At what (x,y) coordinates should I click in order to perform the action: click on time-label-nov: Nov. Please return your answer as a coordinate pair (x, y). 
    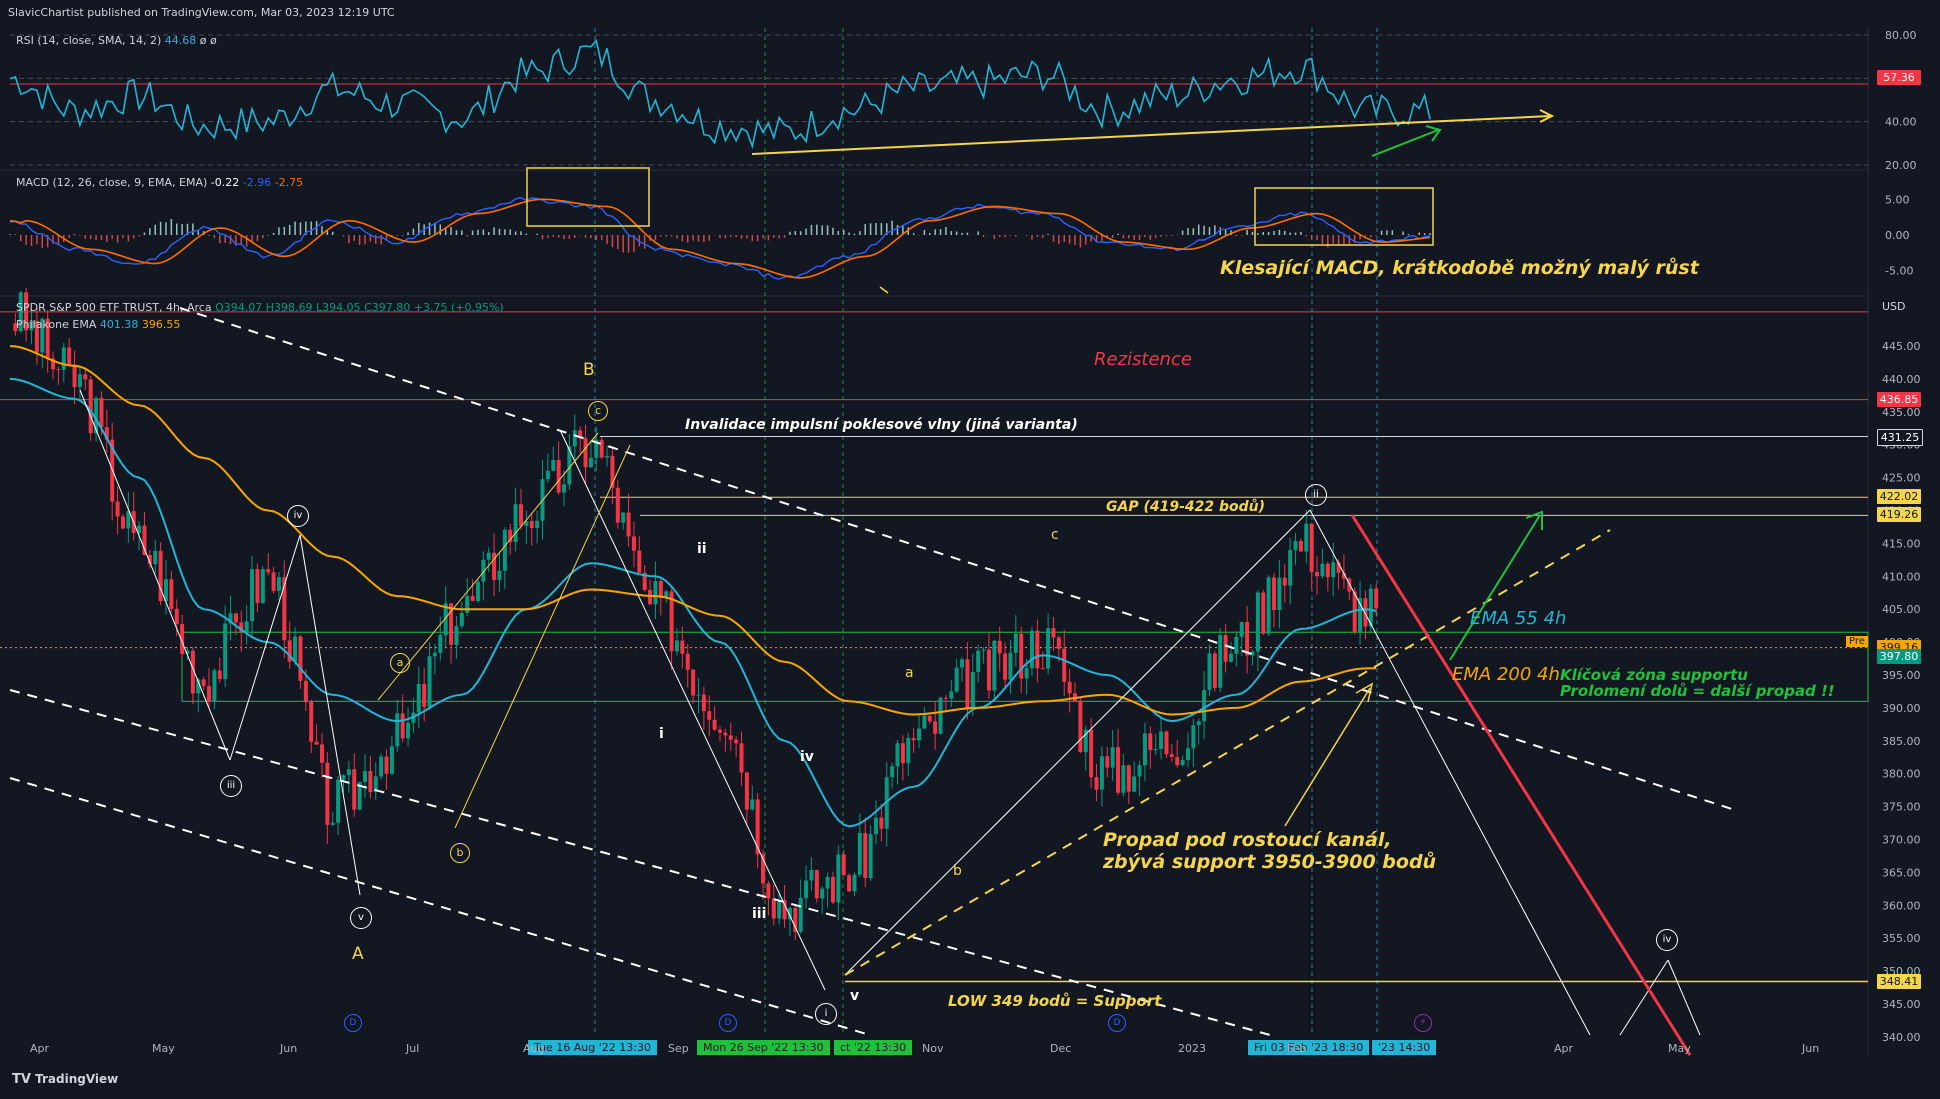
    Looking at the image, I should click on (933, 1048).